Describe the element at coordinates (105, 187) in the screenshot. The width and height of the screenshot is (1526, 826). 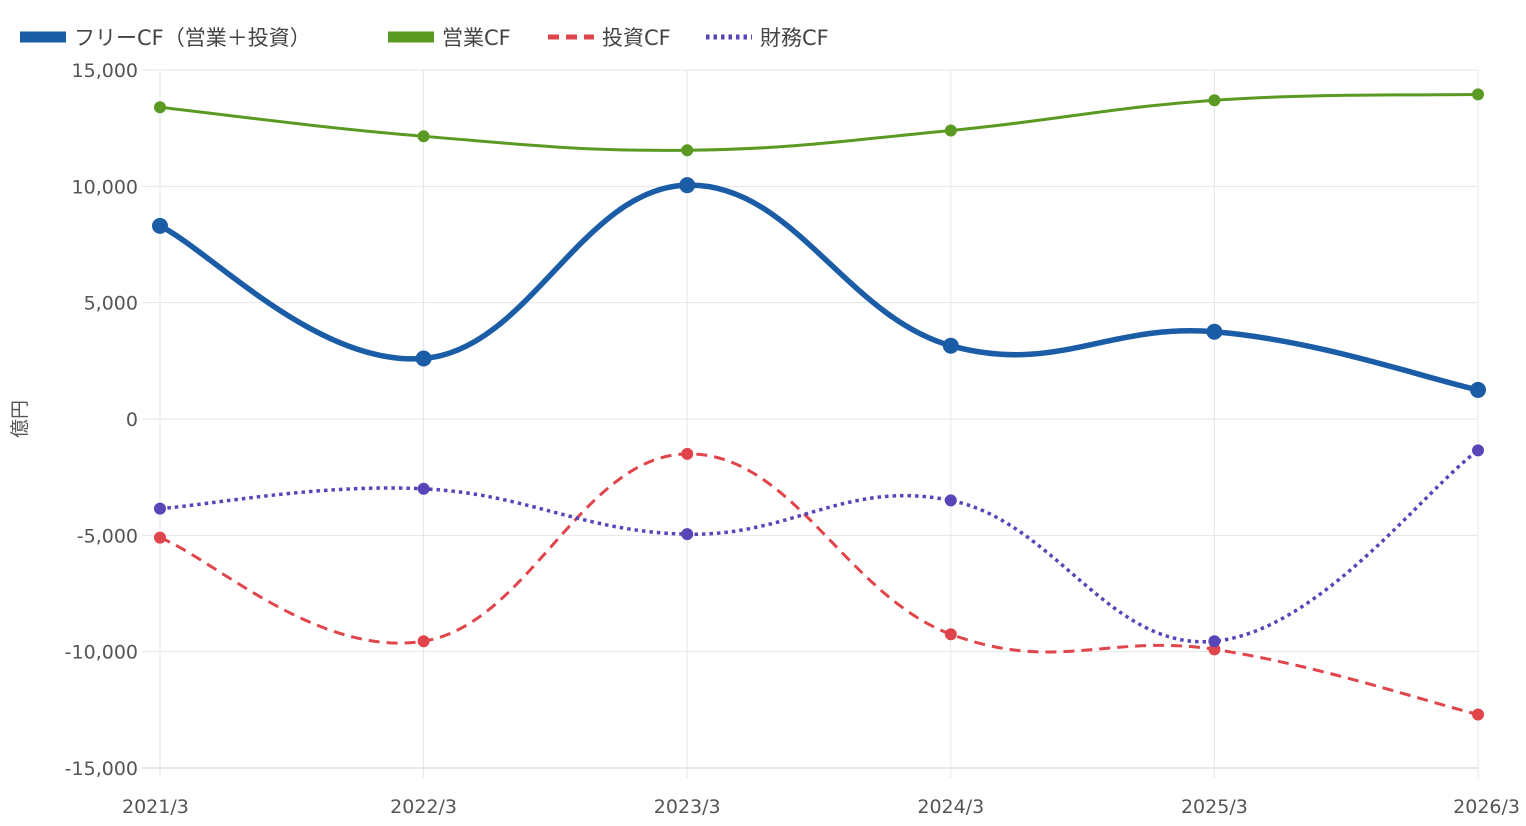
I see `y-tick-label: 10,000` at that location.